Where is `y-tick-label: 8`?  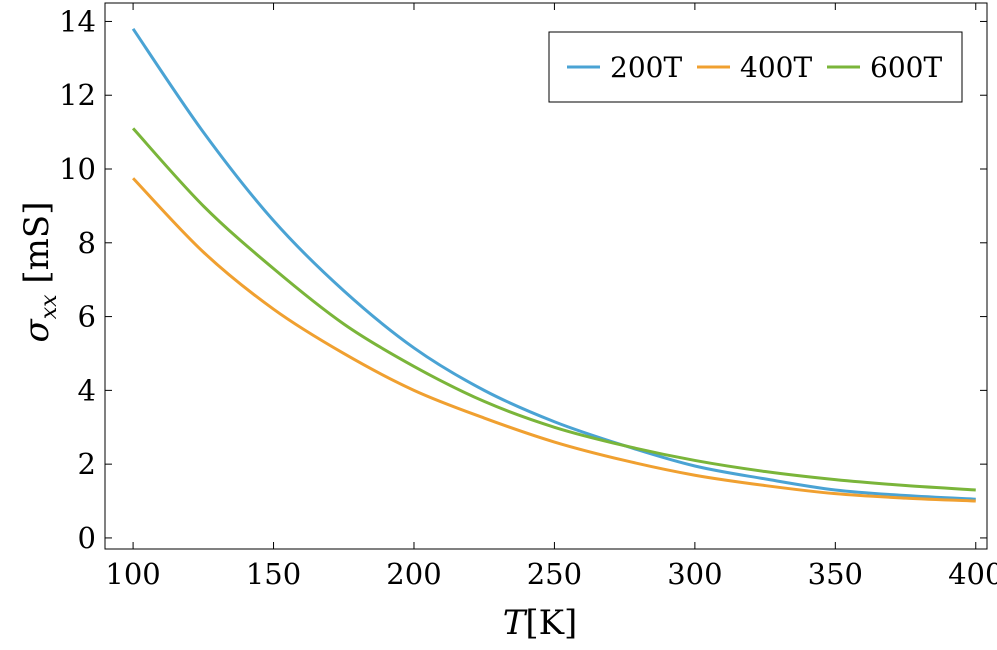
y-tick-label: 8 is located at coordinates (87, 243).